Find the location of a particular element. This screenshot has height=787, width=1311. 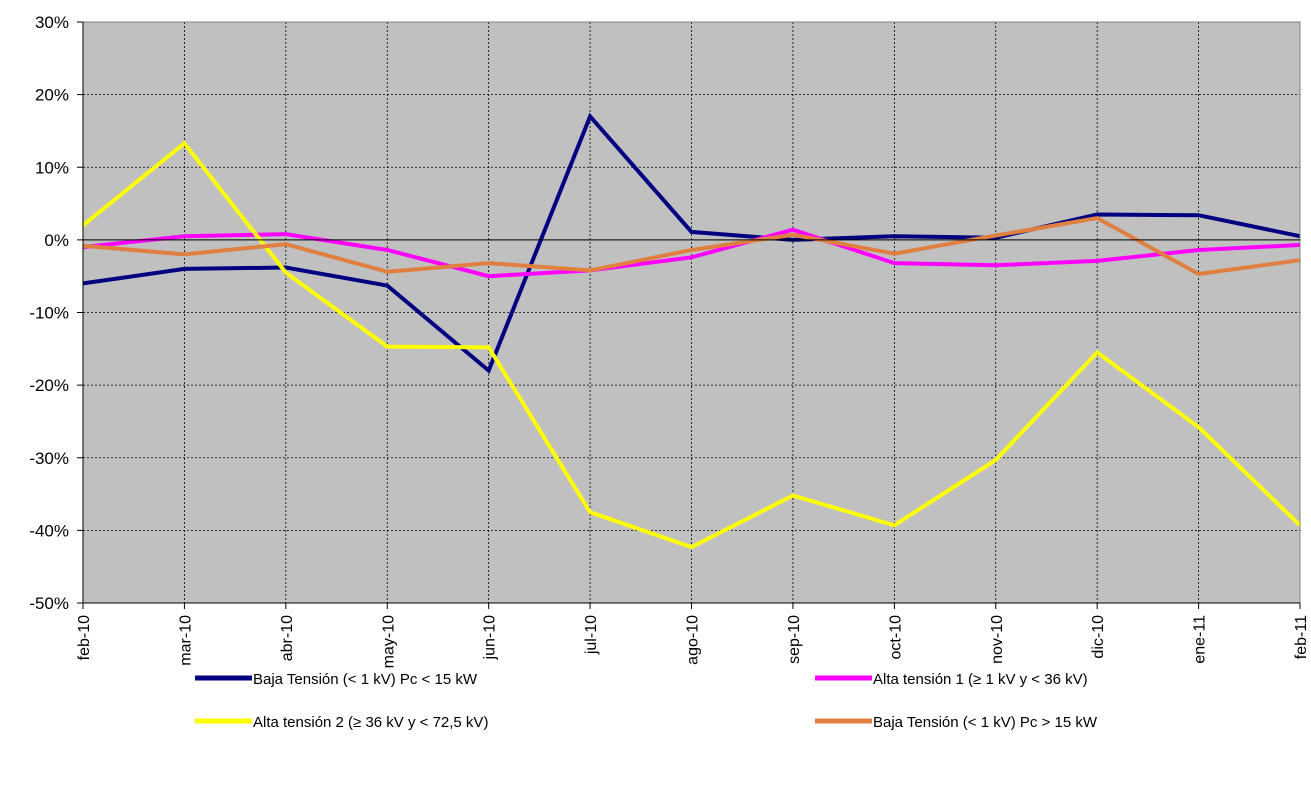

y-tick-label: 30% is located at coordinates (52, 22).